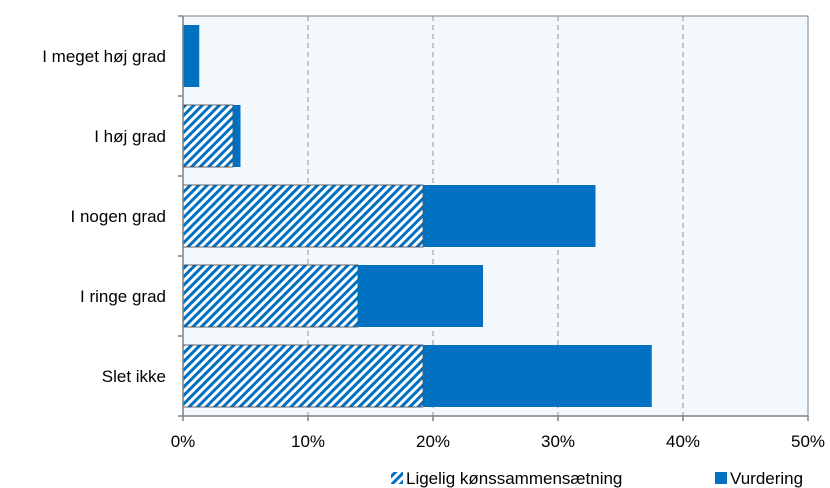 The width and height of the screenshot is (830, 488). Describe the element at coordinates (118, 216) in the screenshot. I see `category-label: I nogen grad` at that location.